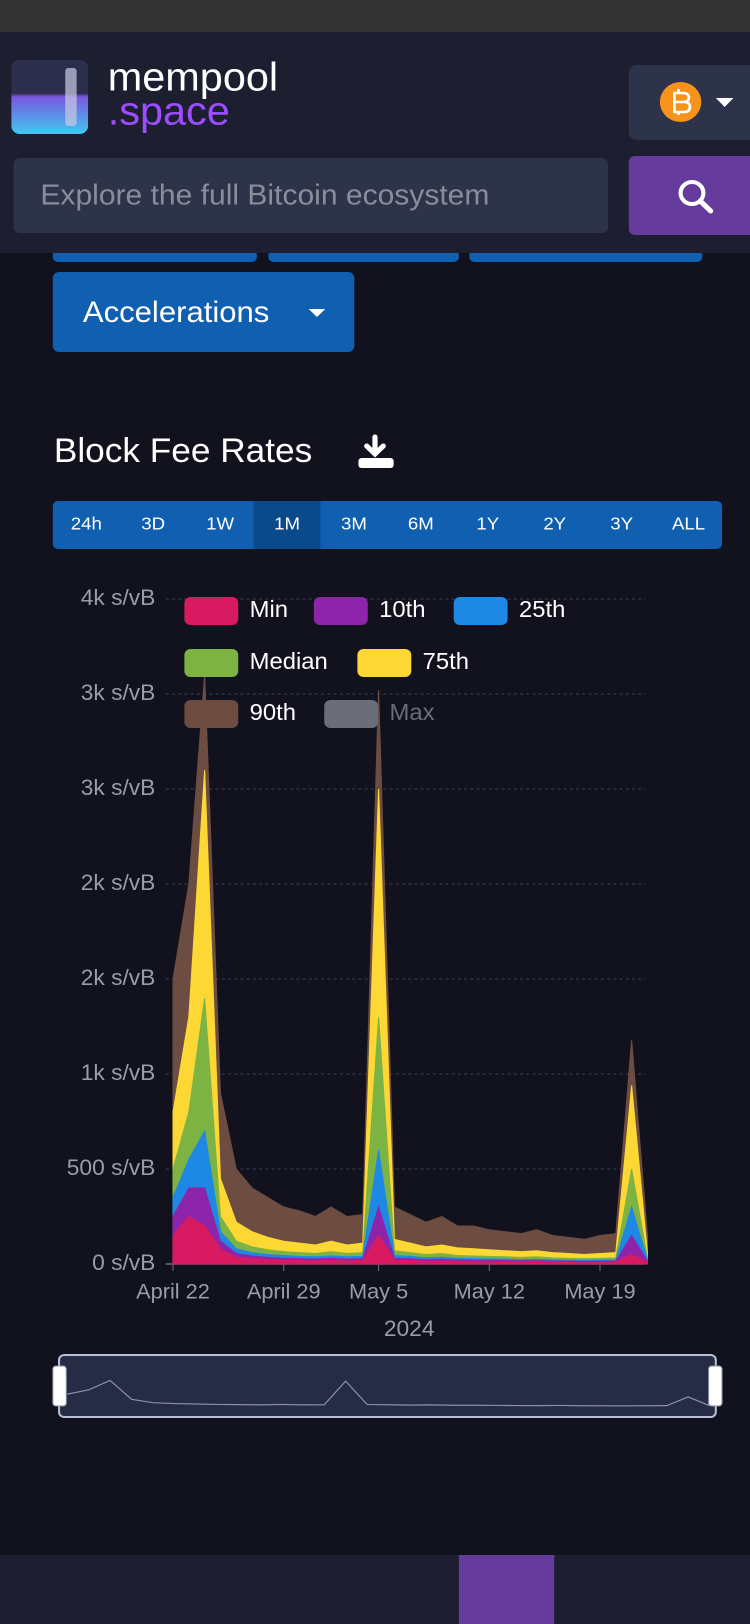 The image size is (750, 1624). What do you see at coordinates (376, 463) in the screenshot?
I see `download-tray` at bounding box center [376, 463].